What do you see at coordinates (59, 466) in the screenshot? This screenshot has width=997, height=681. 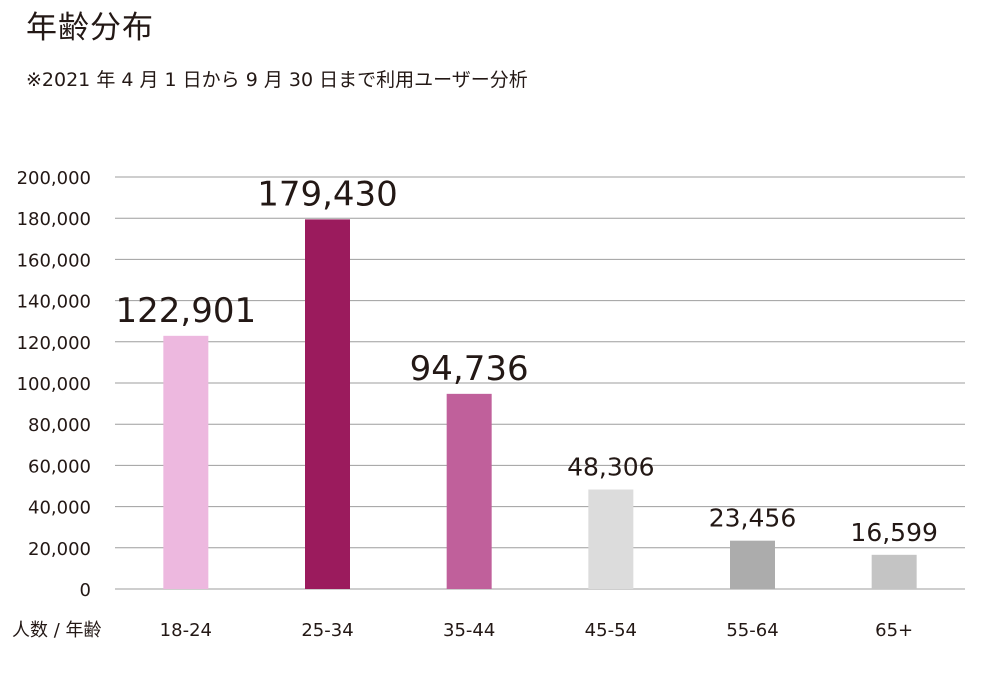 I see `y-tick-label: 60,000` at bounding box center [59, 466].